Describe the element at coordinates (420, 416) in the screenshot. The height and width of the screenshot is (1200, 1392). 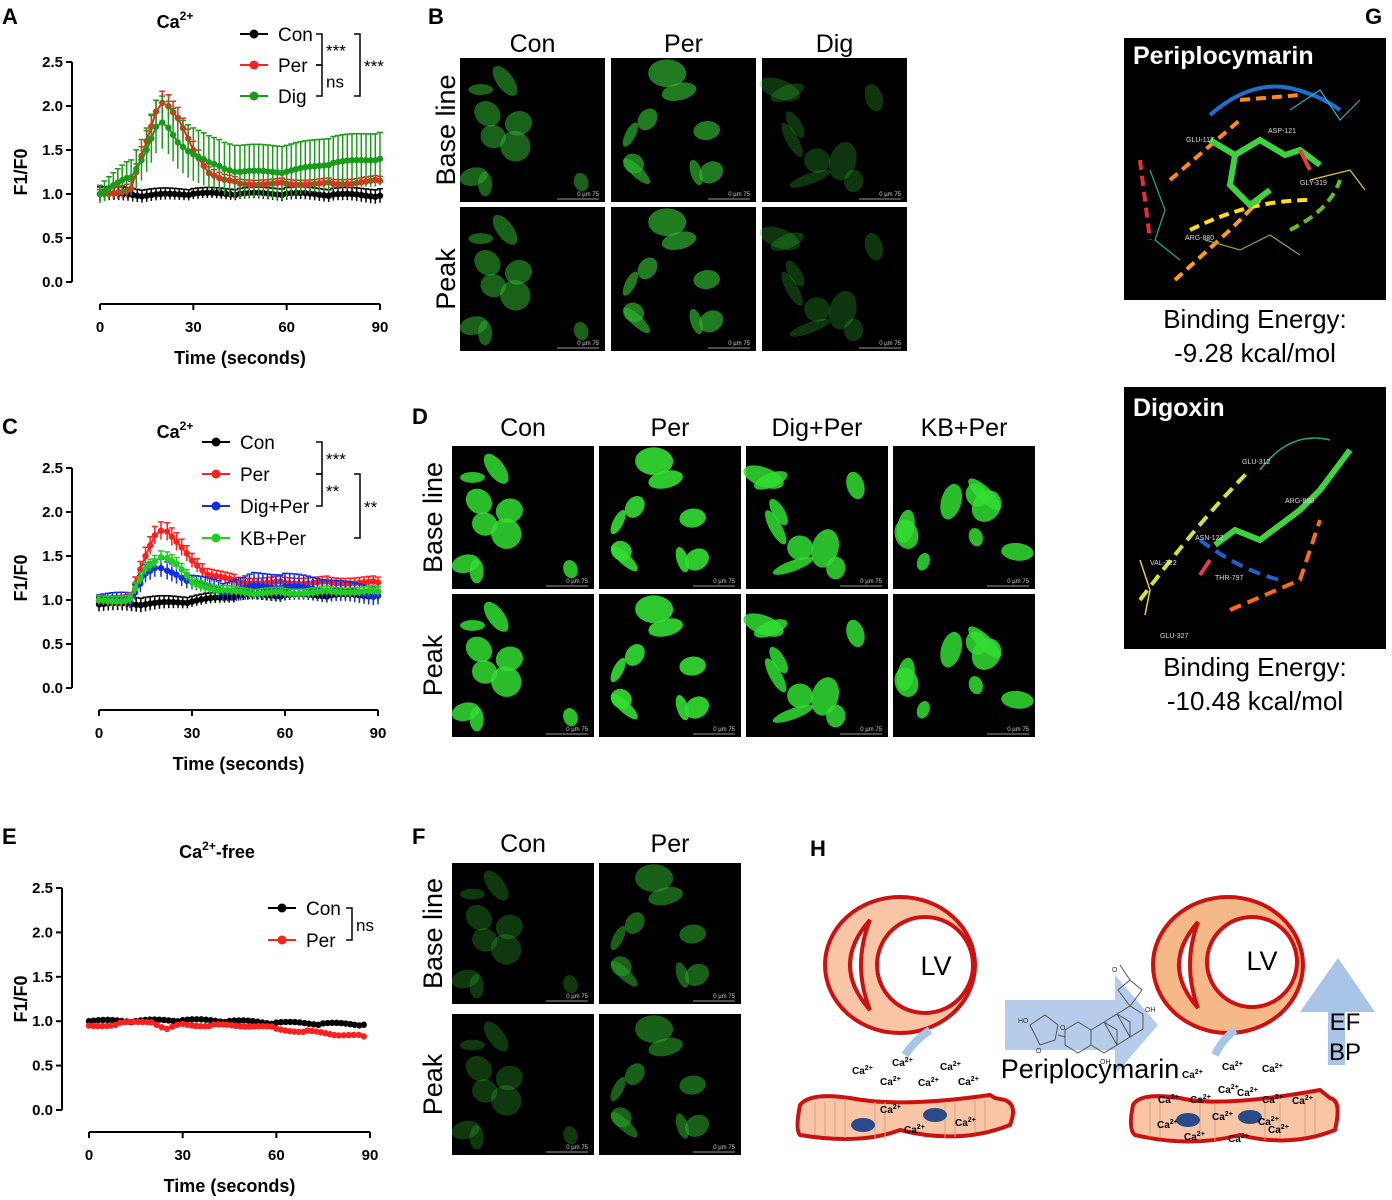
I see `panel-letter-d: D` at that location.